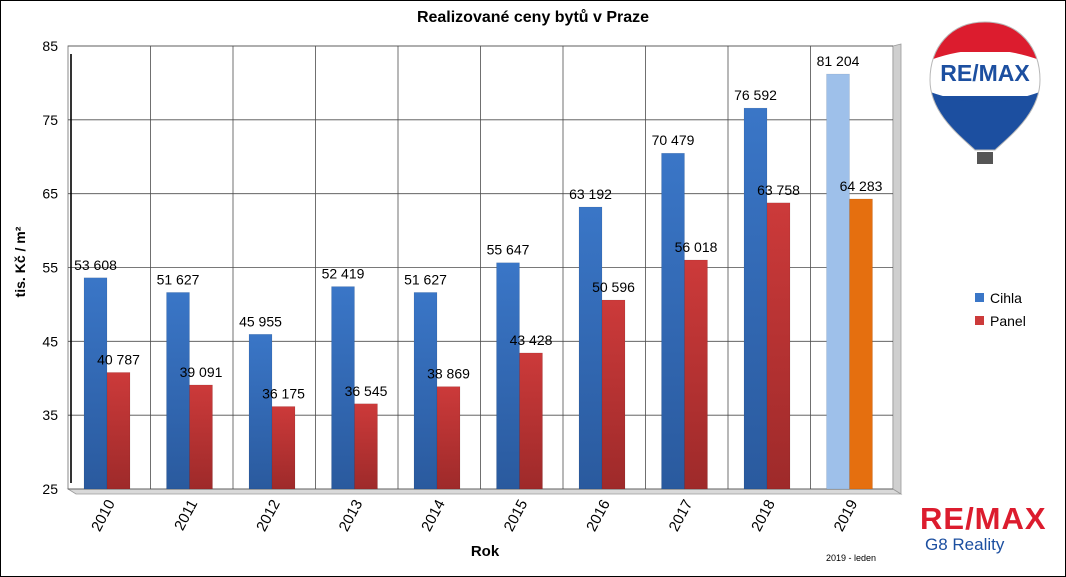 This screenshot has width=1066, height=577. Describe the element at coordinates (118, 431) in the screenshot. I see `bar-panel-2010` at that location.